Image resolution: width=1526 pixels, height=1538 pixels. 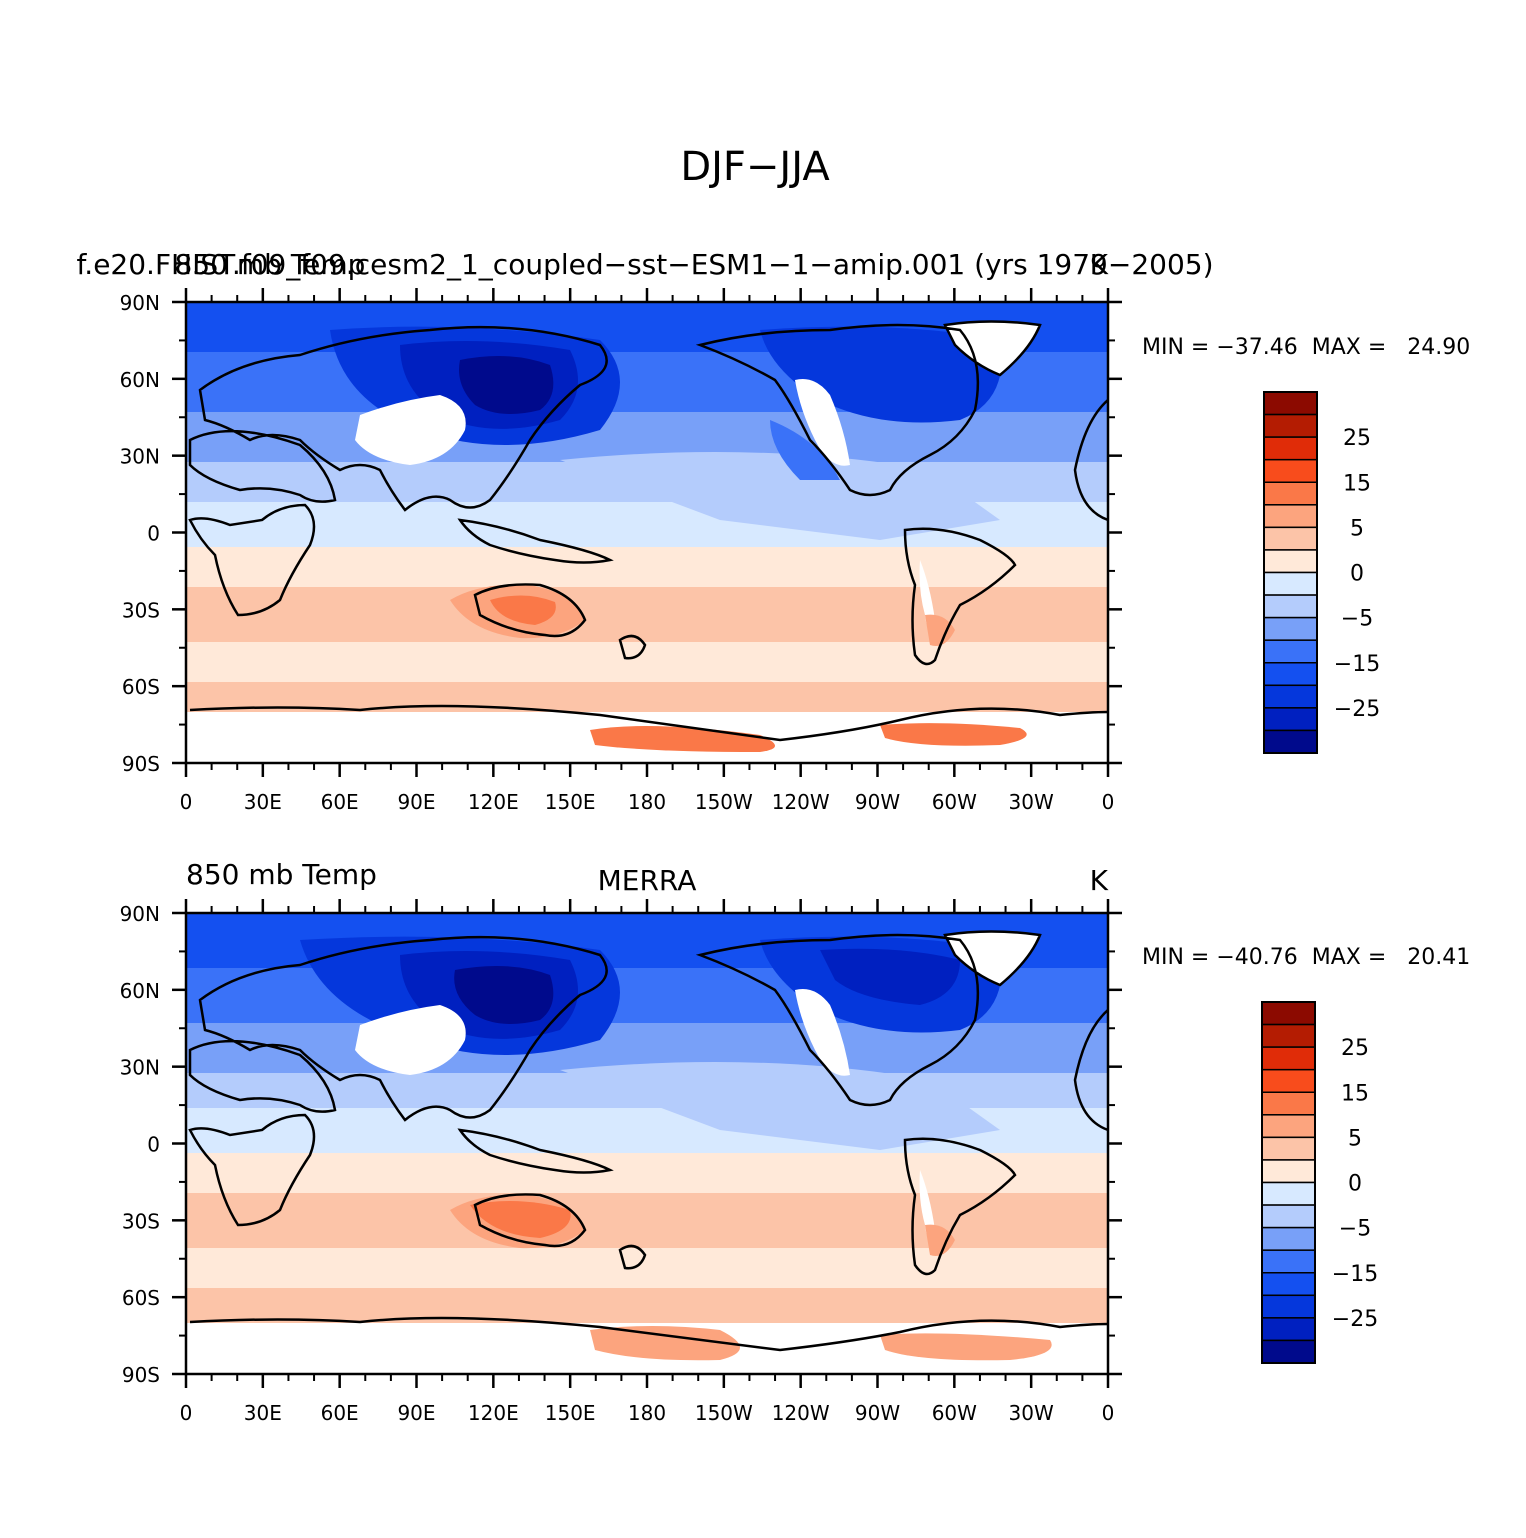 I want to click on temp-band-45s, so click(x=647, y=1268).